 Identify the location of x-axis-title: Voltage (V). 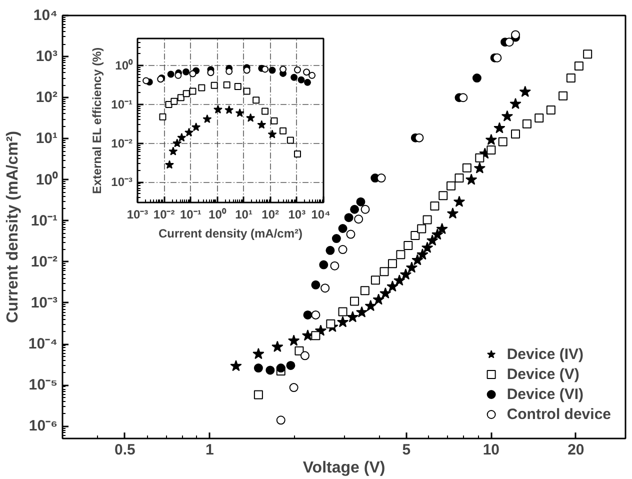
(344, 468).